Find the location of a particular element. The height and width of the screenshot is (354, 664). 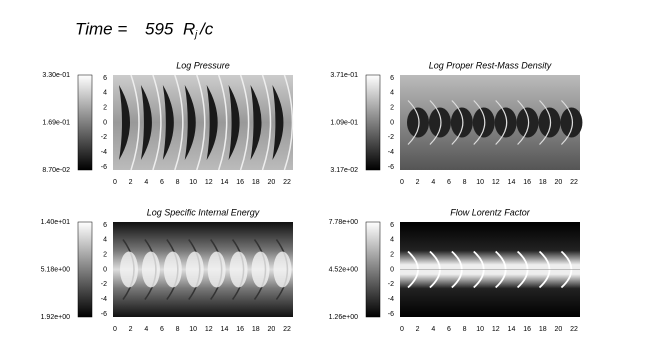

colorbar-label: 7.78e+00 is located at coordinates (343, 222).